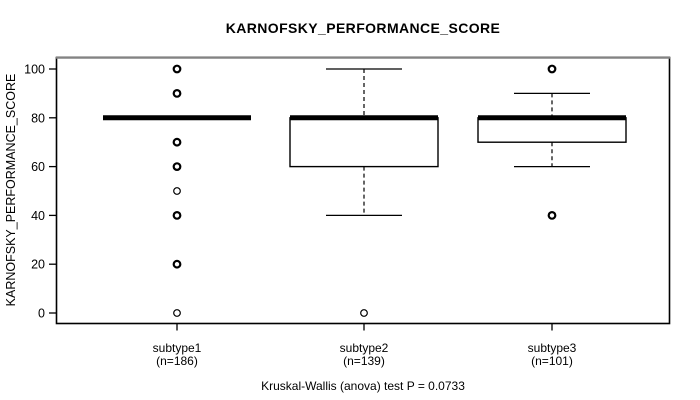 The width and height of the screenshot is (700, 400). Describe the element at coordinates (38, 216) in the screenshot. I see `y-tick-label: 40` at that location.